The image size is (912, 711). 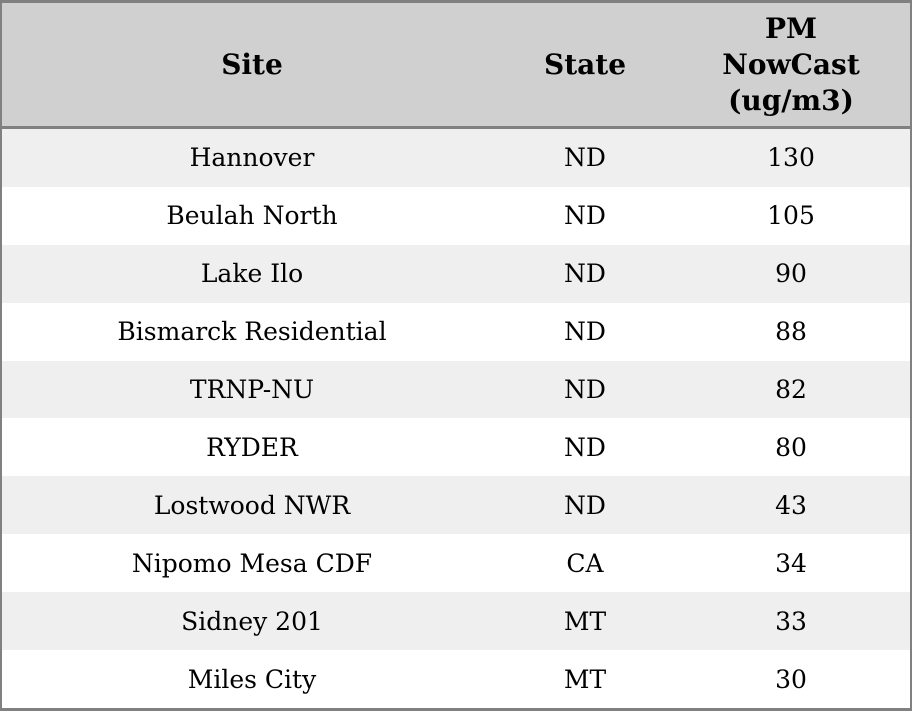 I want to click on pm-value-cell: 105, so click(x=791, y=216).